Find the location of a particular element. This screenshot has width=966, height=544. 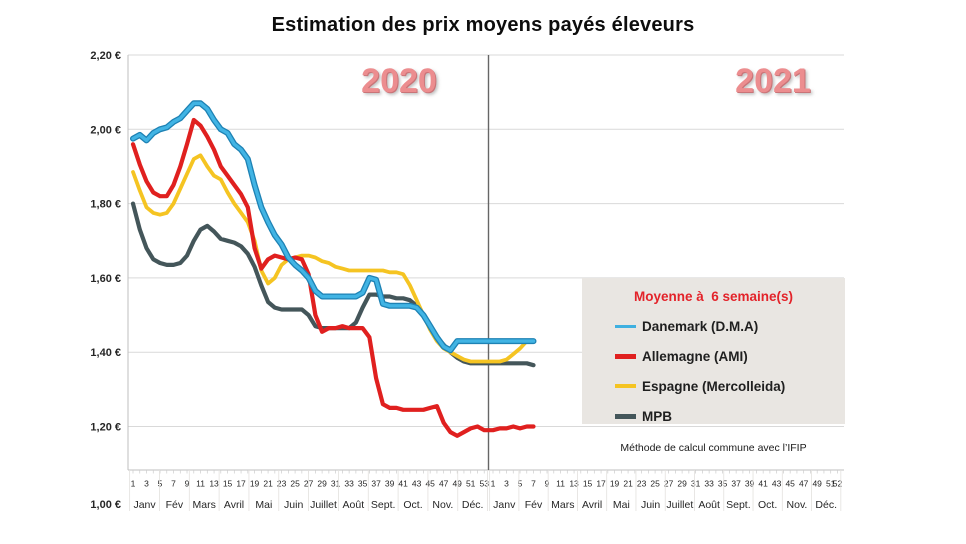

week-label: 52 is located at coordinates (838, 484).